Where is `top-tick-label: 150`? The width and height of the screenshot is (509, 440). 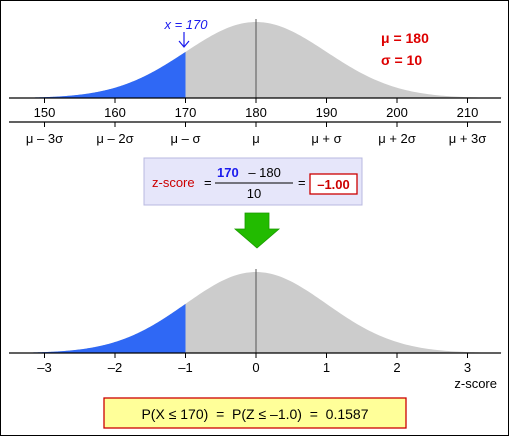 top-tick-label: 150 is located at coordinates (45, 112).